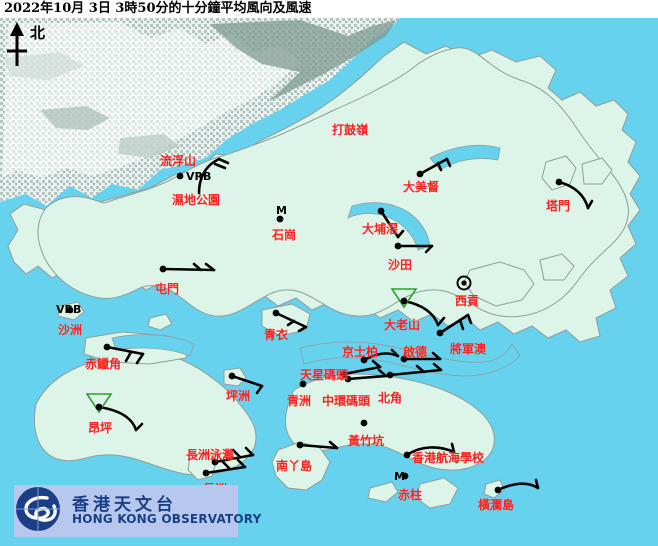  I want to click on station-marker-tai-mei-tuk, so click(420, 174).